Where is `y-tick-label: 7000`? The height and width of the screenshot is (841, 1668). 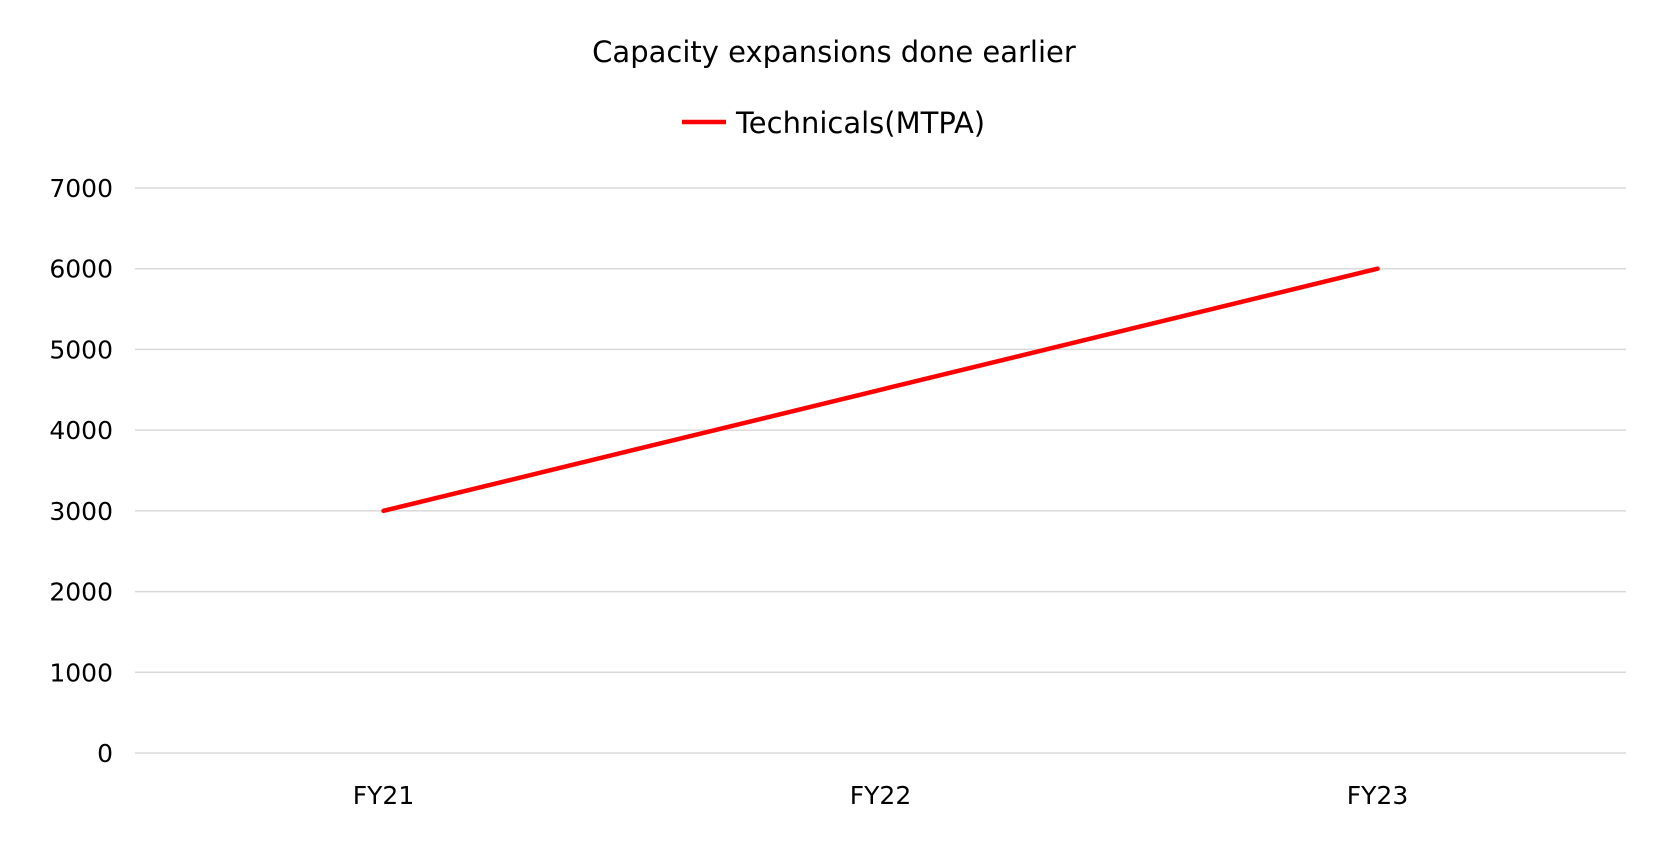
y-tick-label: 7000 is located at coordinates (81, 188).